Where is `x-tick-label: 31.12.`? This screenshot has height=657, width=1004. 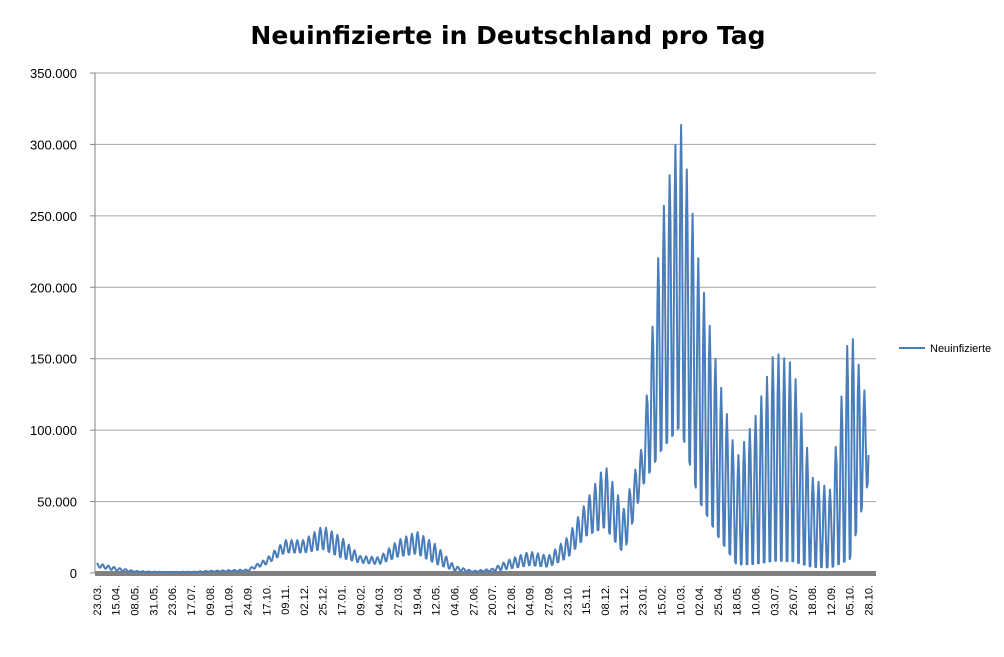
x-tick-label: 31.12. is located at coordinates (625, 600).